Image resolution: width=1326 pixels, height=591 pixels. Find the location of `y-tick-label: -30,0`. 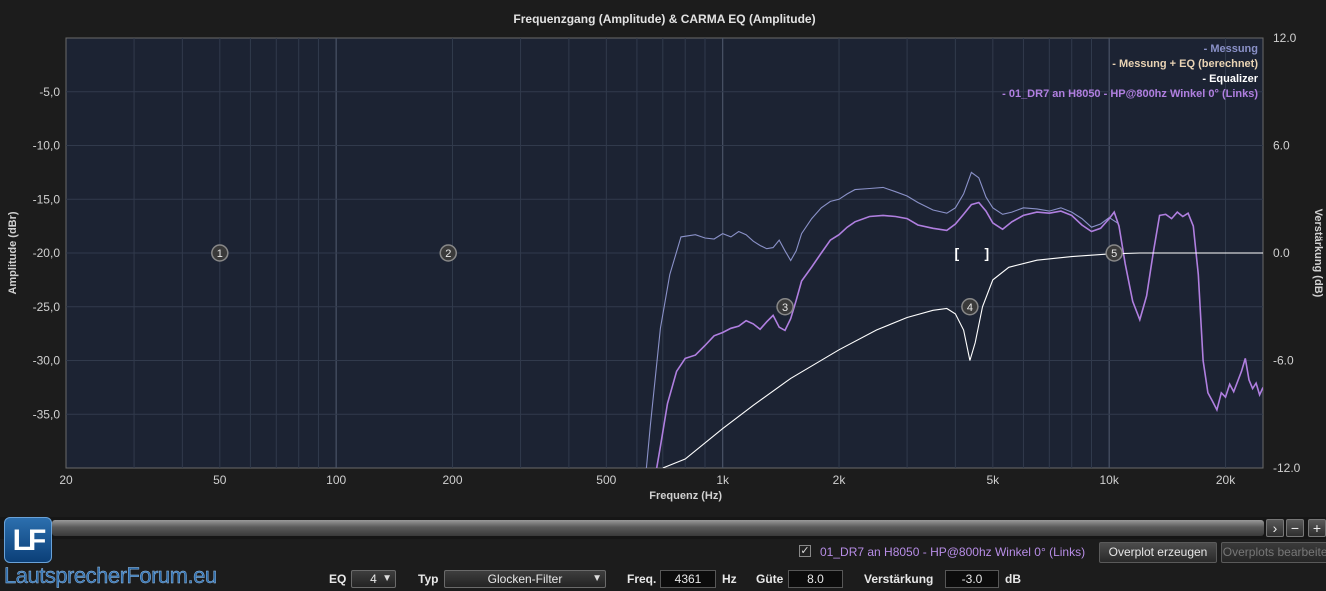

y-tick-label: -30,0 is located at coordinates (47, 361).